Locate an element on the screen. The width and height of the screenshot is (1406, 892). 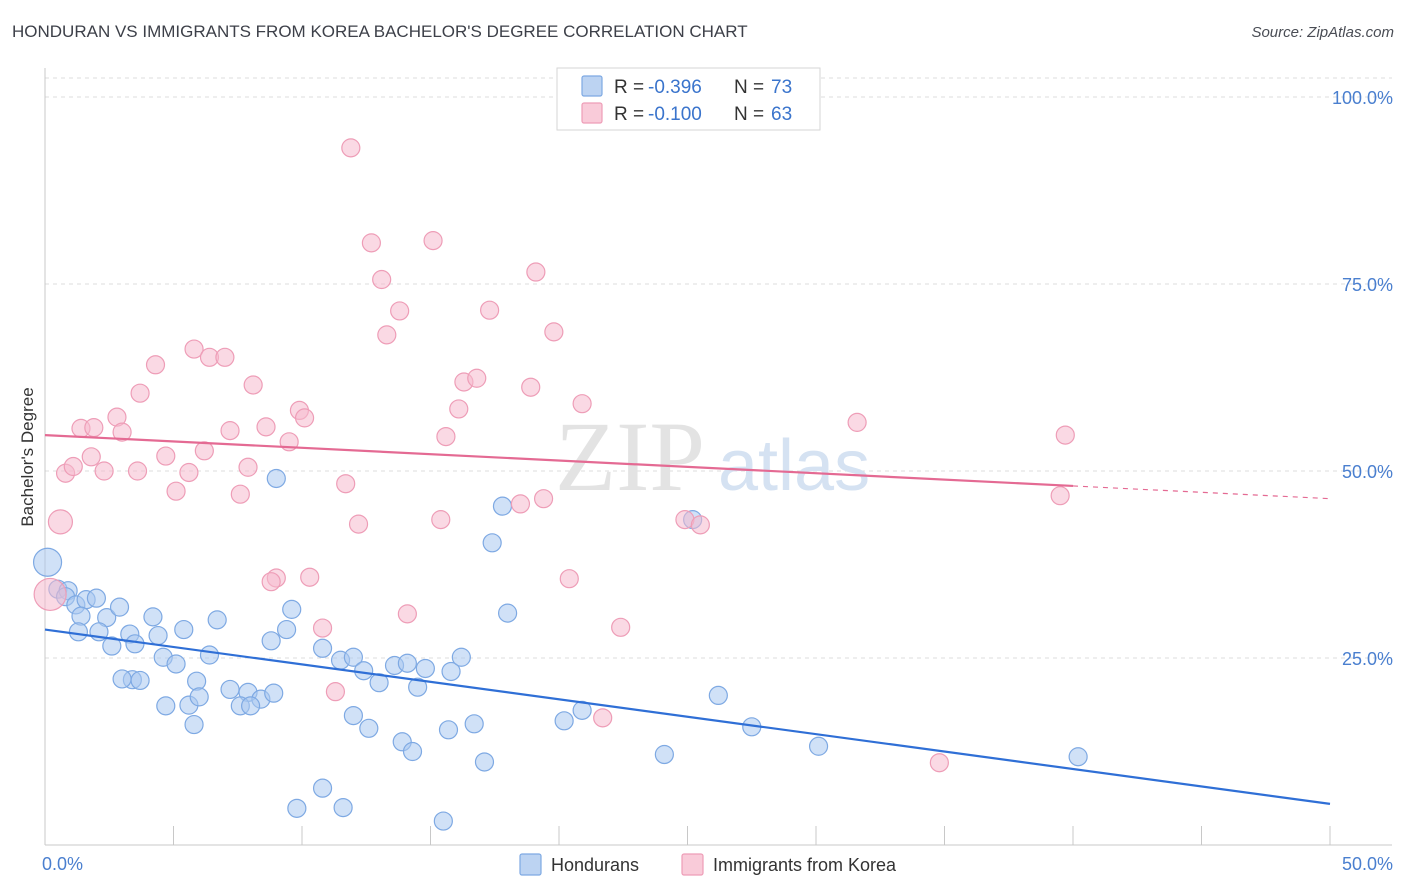
watermark-zip: ZIP is located at coordinates (630, 456).